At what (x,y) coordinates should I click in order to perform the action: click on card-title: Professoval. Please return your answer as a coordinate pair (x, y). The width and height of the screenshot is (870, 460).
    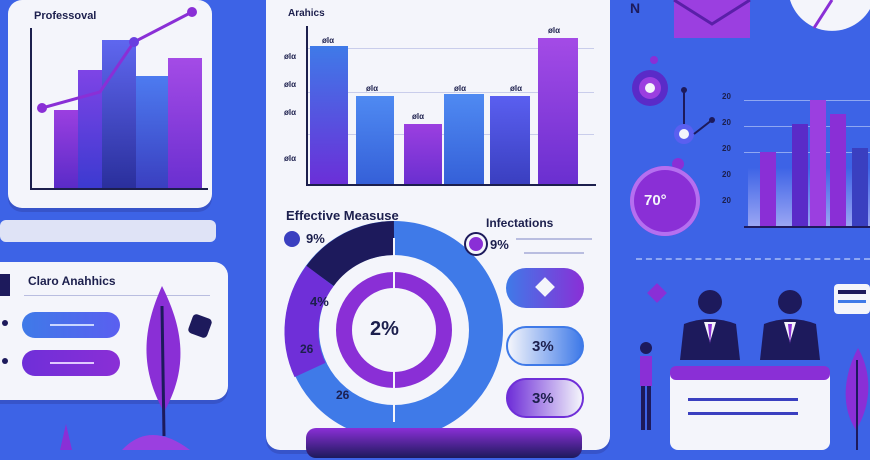
    Looking at the image, I should click on (65, 16).